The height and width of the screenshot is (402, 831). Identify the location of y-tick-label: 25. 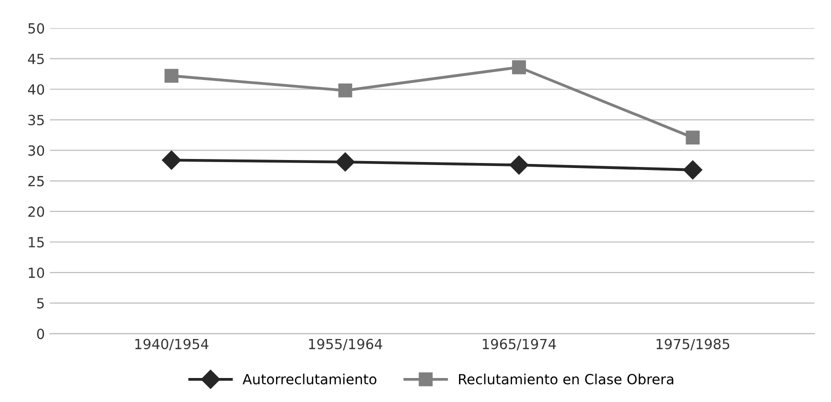
(36, 181).